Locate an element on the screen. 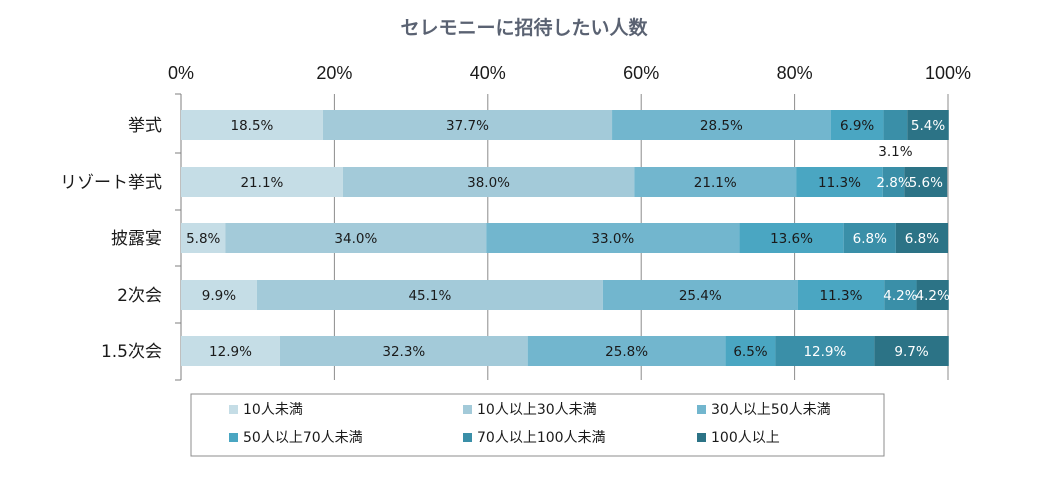 Image resolution: width=1048 pixels, height=496 pixels. data-label: 18.5% is located at coordinates (252, 126).